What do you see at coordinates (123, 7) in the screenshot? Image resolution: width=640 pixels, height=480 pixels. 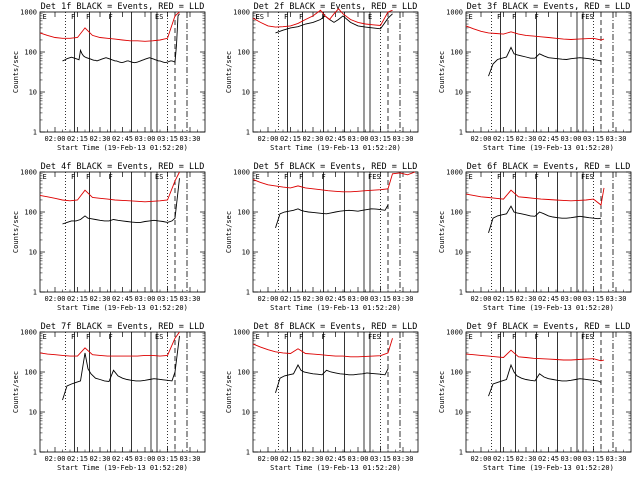 I see `chart-title: Det 1f BLACK = Events, RED = LLD` at bounding box center [123, 7].